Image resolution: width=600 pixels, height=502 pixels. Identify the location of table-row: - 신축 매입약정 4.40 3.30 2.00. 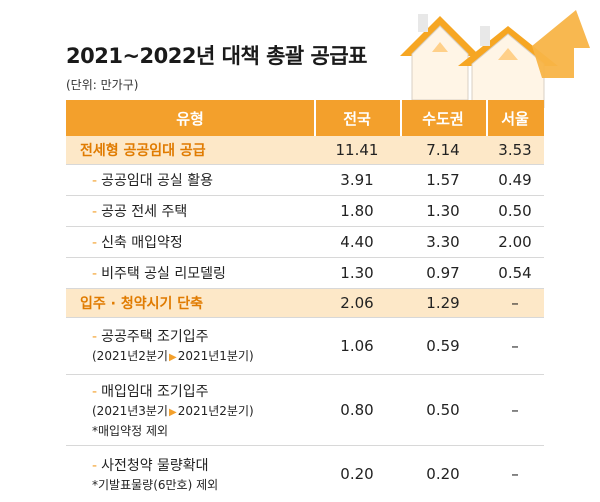
(305, 242).